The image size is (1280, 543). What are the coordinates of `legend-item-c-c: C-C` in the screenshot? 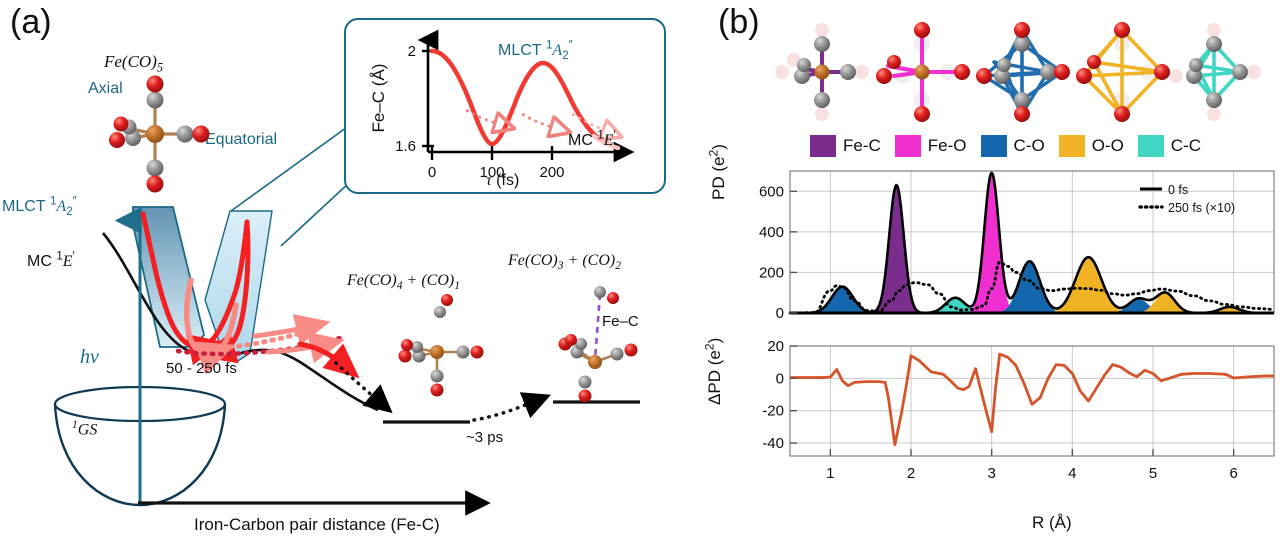 It's located at (1169, 146).